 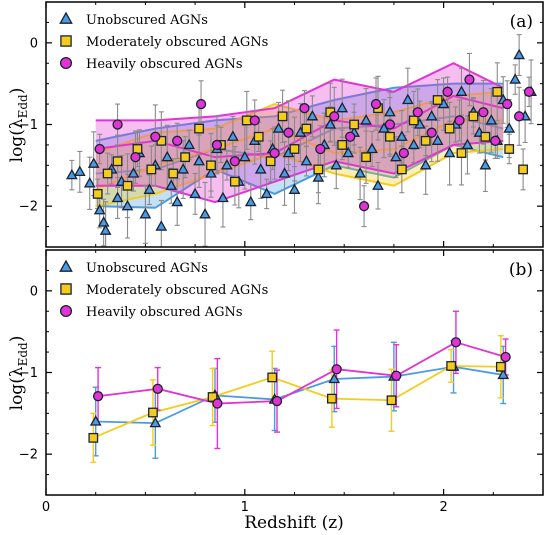 What do you see at coordinates (147, 20) in the screenshot?
I see `panel-a-legend-label: Unobscured AGNs` at bounding box center [147, 20].